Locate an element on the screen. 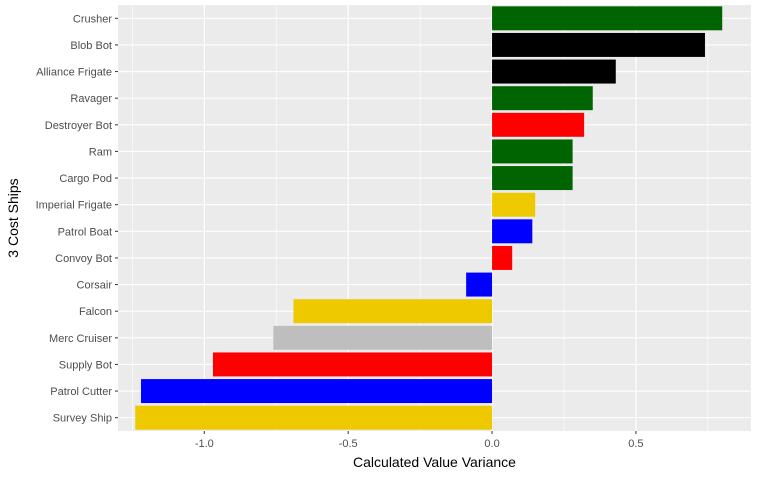 The image size is (759, 483). y-tick-label: Alliance Frigate is located at coordinates (74, 73).